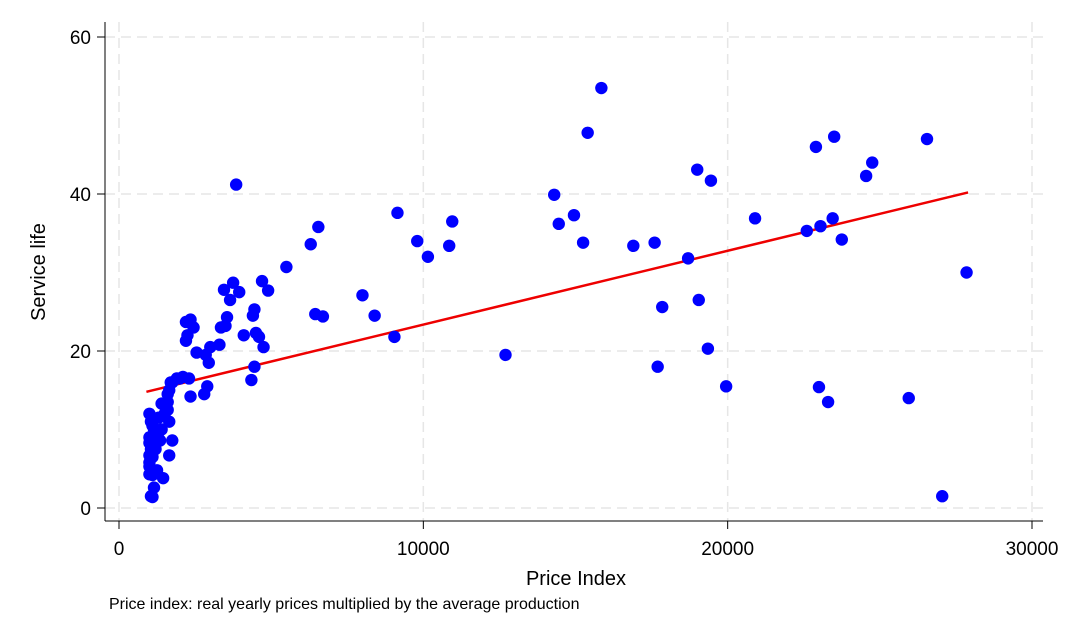 This screenshot has width=1071, height=642. Describe the element at coordinates (423, 549) in the screenshot. I see `x-tick-label: 10000` at that location.